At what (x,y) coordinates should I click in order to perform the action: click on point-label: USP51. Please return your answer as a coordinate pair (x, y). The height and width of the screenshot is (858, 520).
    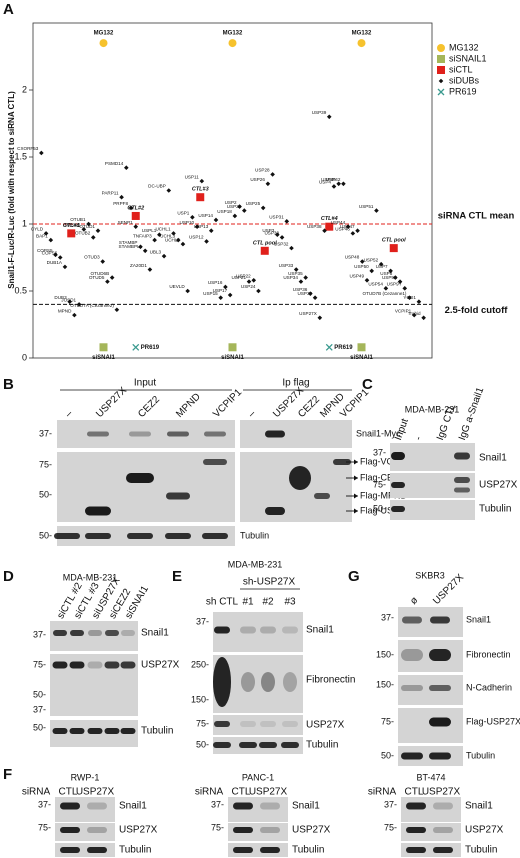
    Looking at the image, I should click on (366, 206).